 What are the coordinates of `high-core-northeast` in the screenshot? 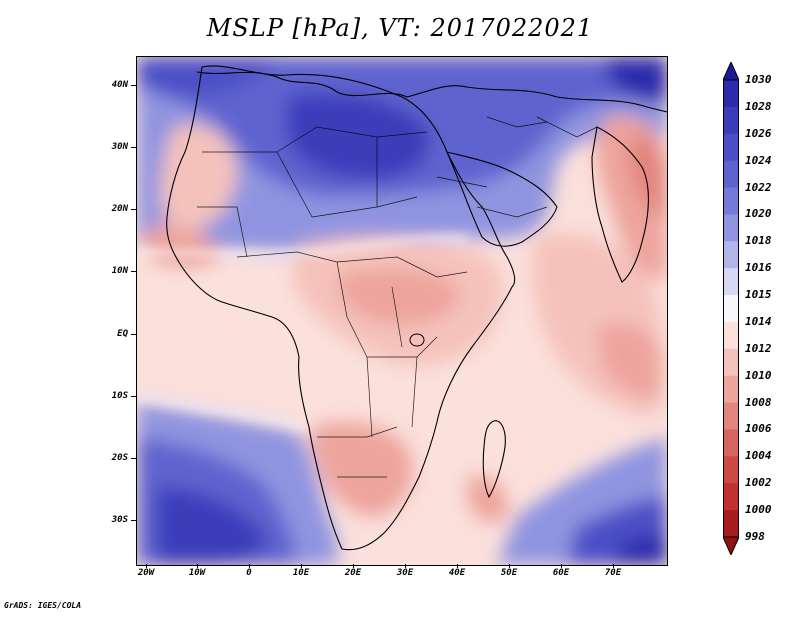 It's located at (637, 80).